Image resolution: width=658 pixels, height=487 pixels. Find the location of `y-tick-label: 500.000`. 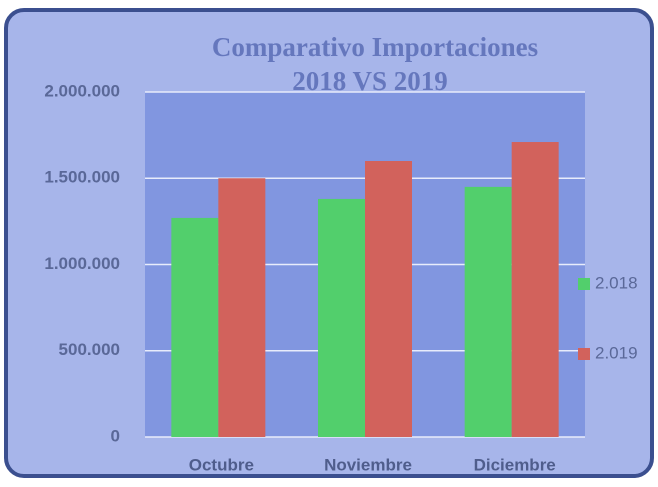

y-tick-label: 500.000 is located at coordinates (89, 349).